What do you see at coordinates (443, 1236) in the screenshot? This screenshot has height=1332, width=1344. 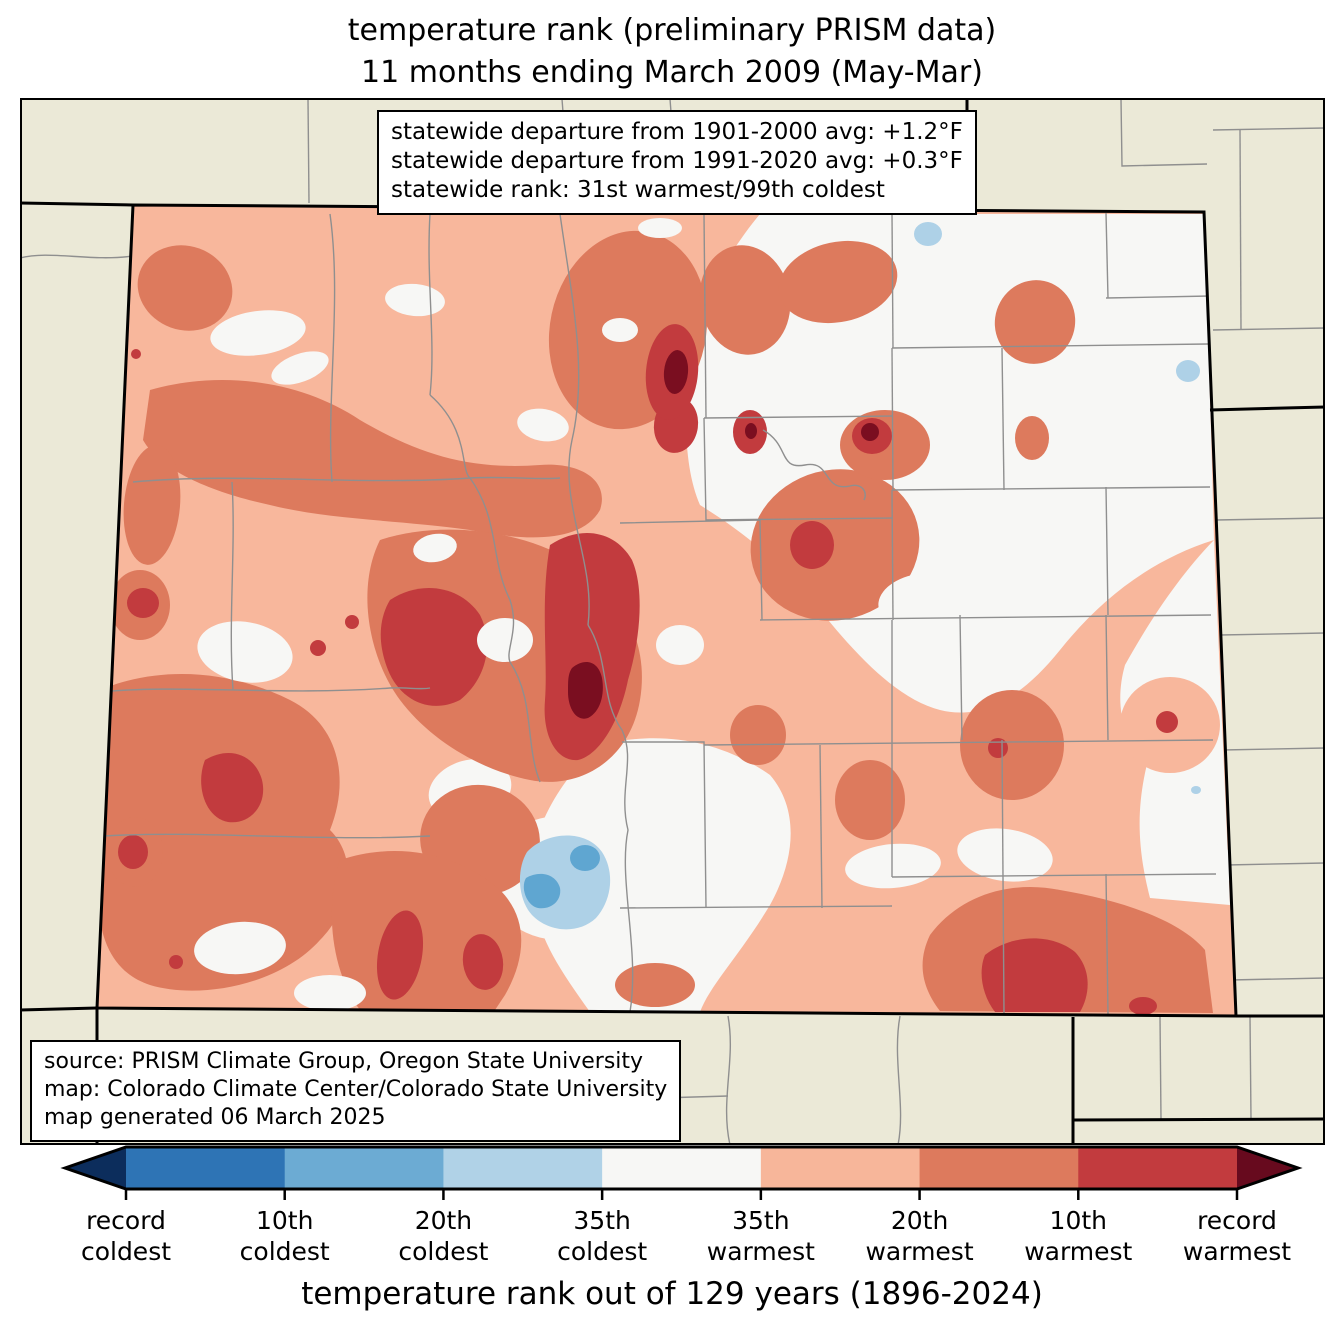 I see `colorbar-label-20th-coldest: 20th coldest` at bounding box center [443, 1236].